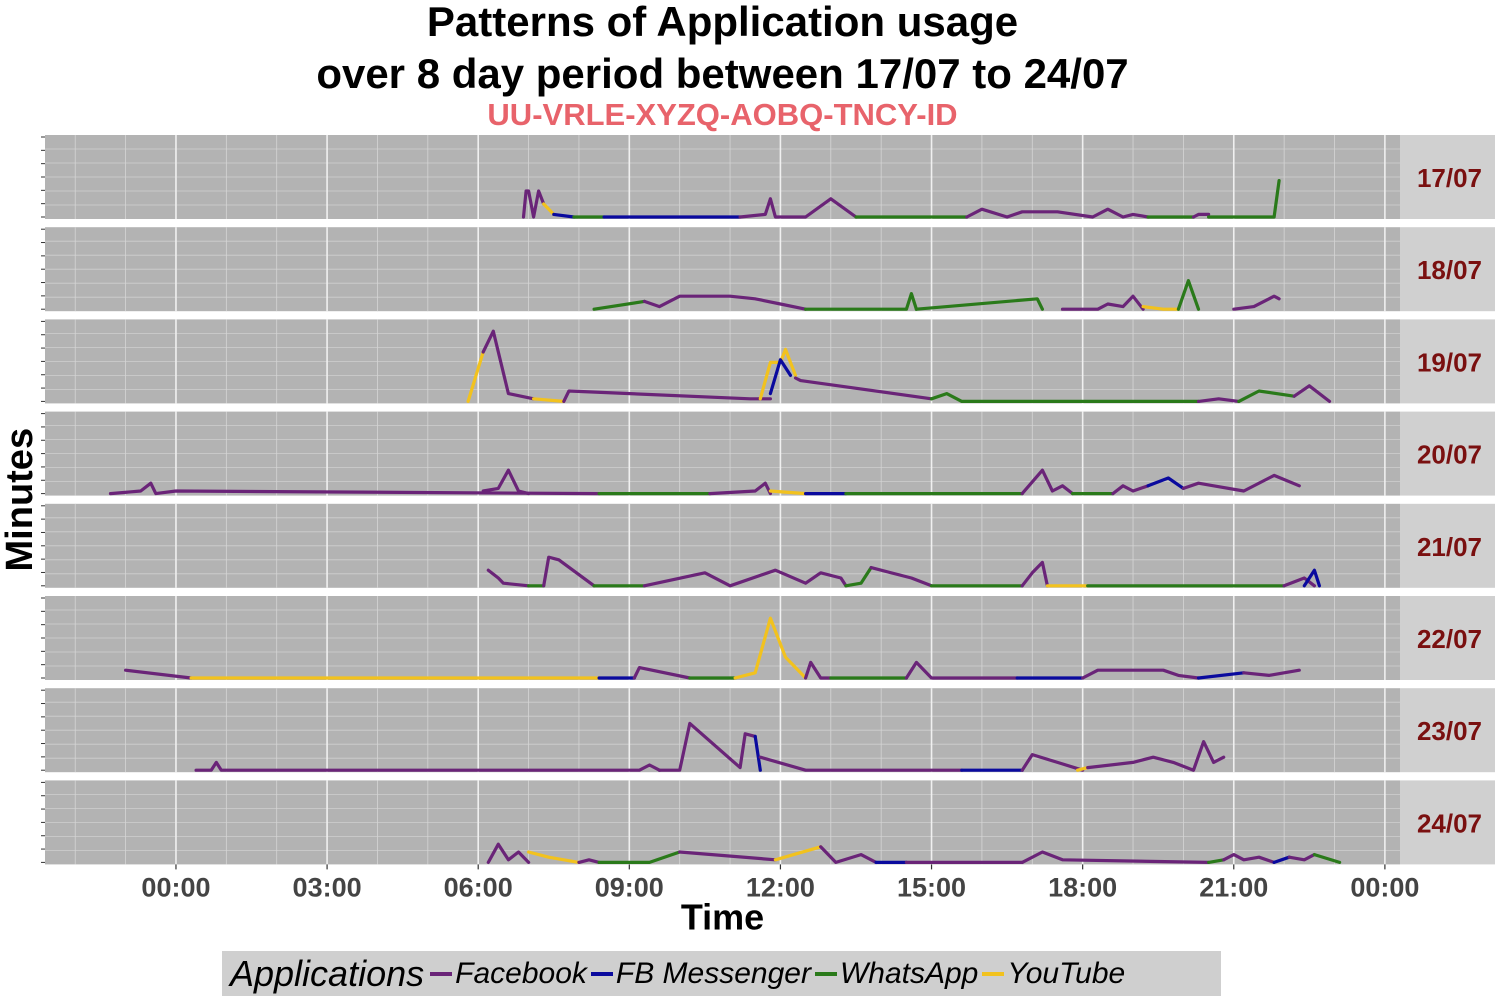 The height and width of the screenshot is (1000, 1500). I want to click on legend-item-whatsapp: WhatsApp, so click(896, 973).